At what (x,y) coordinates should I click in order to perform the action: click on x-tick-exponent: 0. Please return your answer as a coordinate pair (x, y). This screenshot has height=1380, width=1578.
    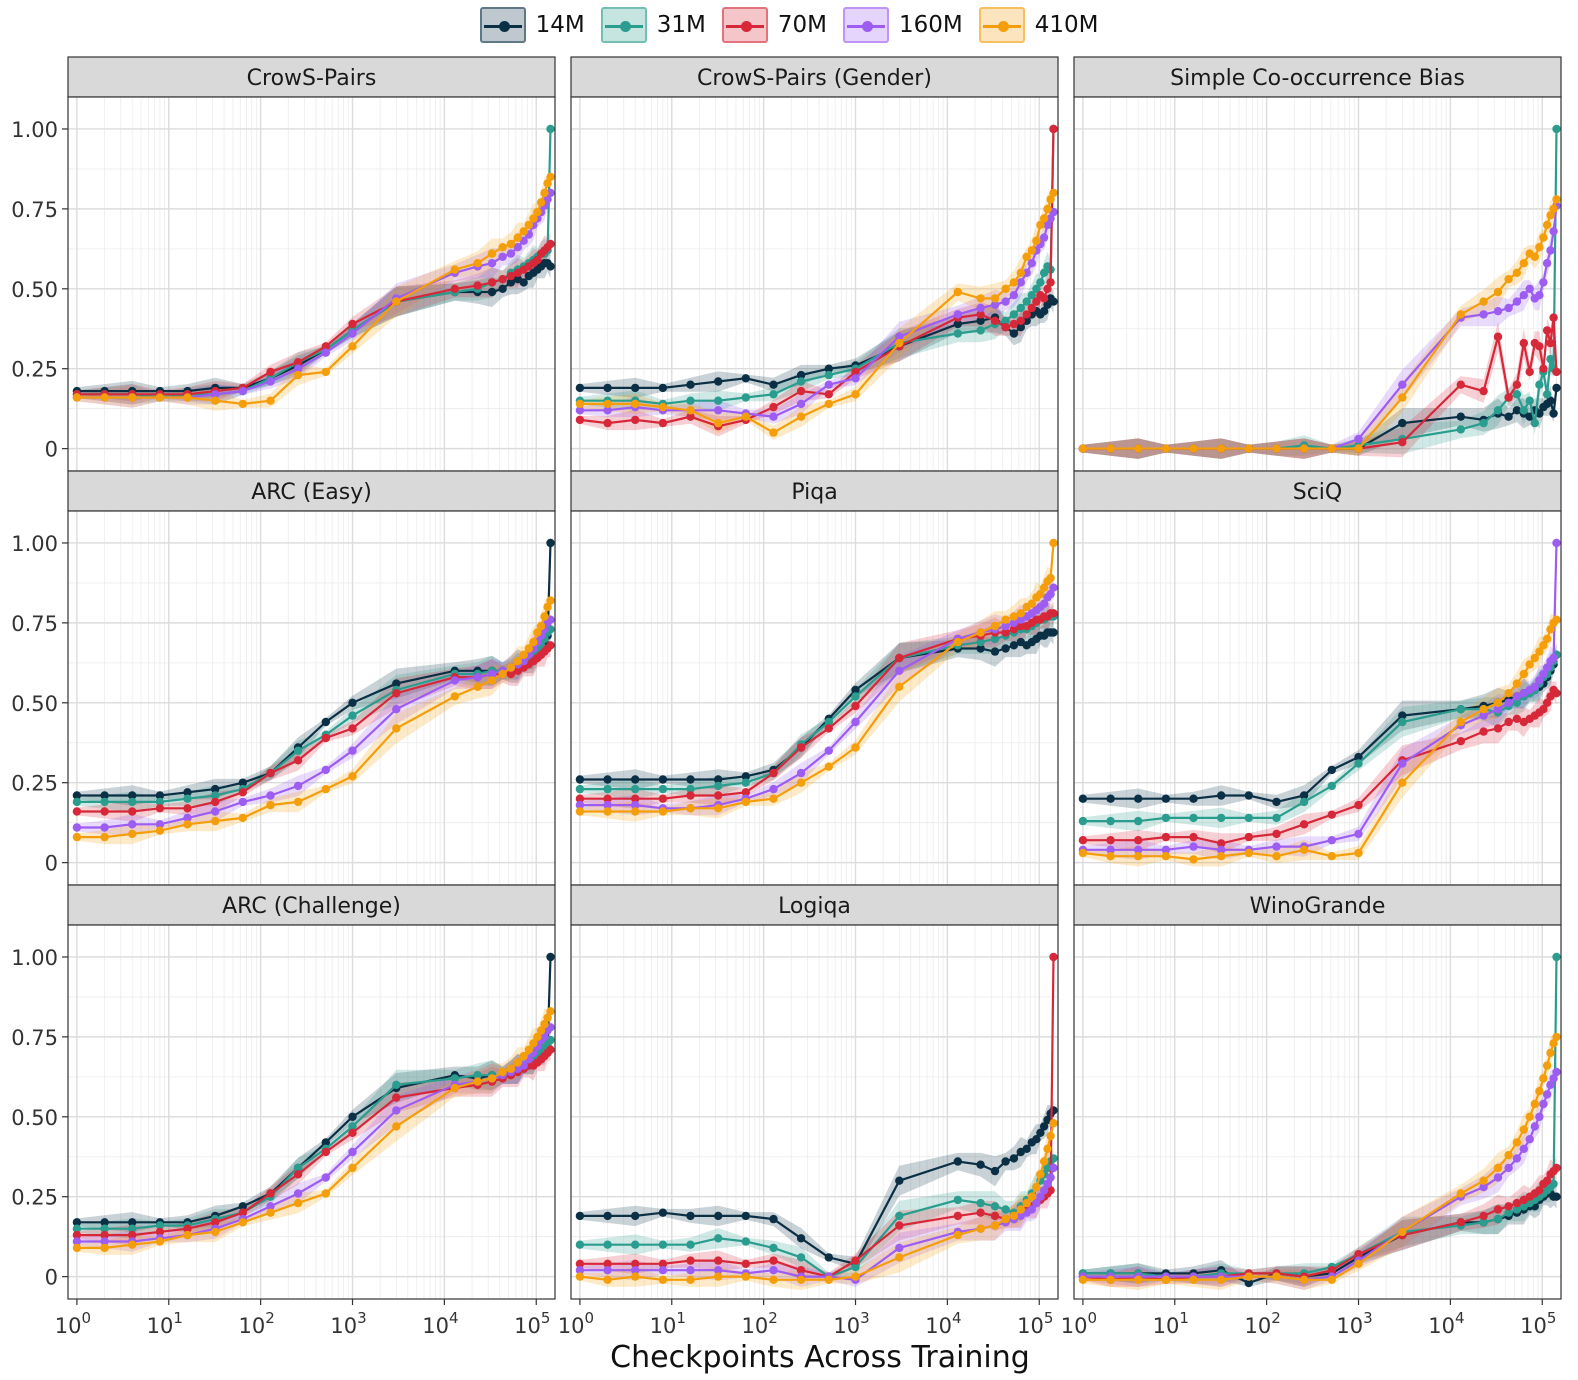
    Looking at the image, I should click on (86, 1318).